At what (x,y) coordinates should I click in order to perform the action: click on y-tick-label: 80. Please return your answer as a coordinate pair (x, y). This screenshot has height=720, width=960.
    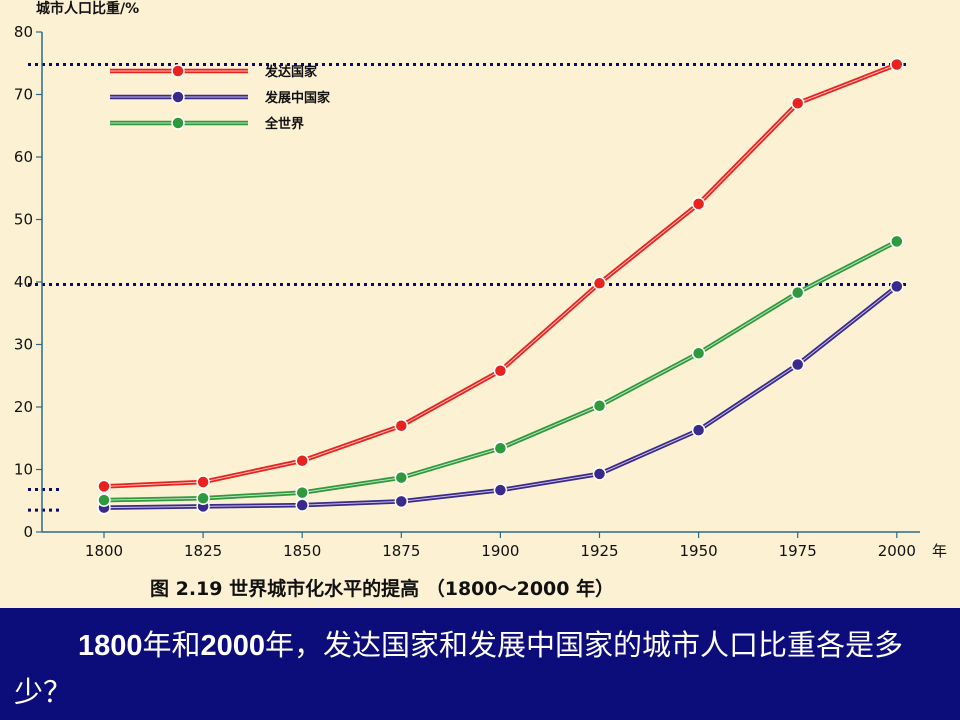
    Looking at the image, I should click on (23, 32).